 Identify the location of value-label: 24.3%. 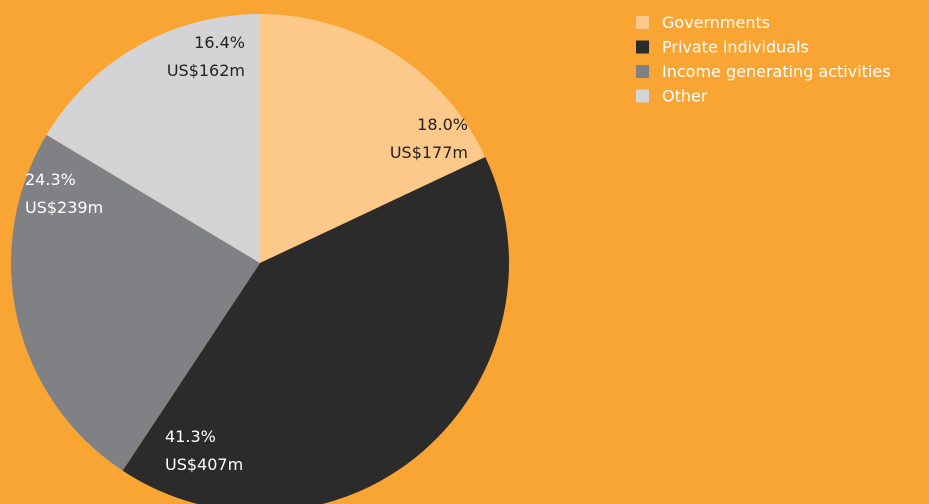
(50, 179).